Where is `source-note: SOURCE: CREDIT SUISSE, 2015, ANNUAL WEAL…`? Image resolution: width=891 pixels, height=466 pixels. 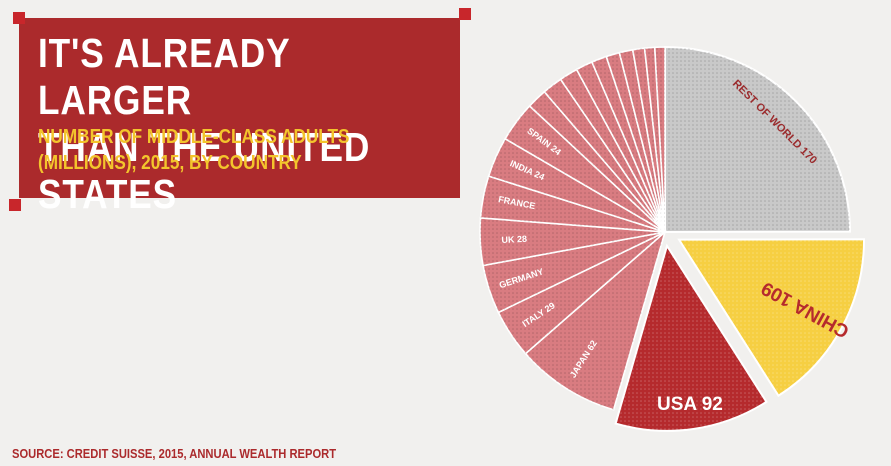
source-note: SOURCE: CREDIT SUISSE, 2015, ANNUAL WEAL… is located at coordinates (174, 453).